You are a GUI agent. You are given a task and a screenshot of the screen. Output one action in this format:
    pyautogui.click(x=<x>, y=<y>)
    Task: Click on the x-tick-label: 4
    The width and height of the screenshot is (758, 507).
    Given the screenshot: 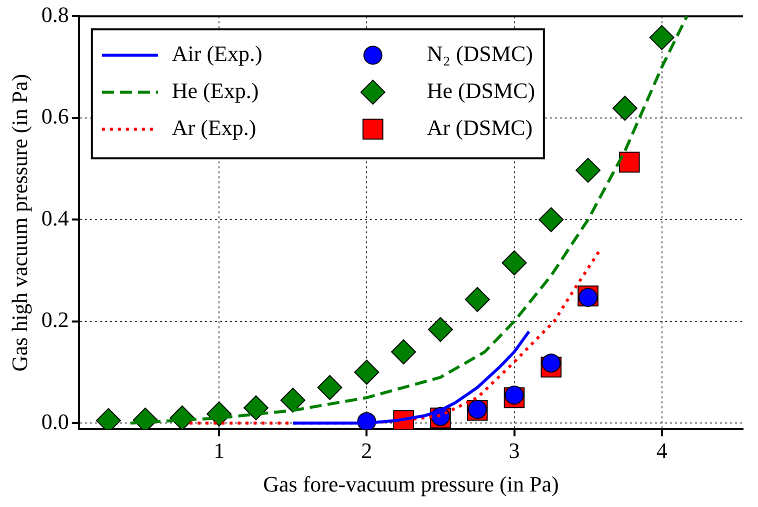 What is the action you would take?
    pyautogui.click(x=662, y=451)
    